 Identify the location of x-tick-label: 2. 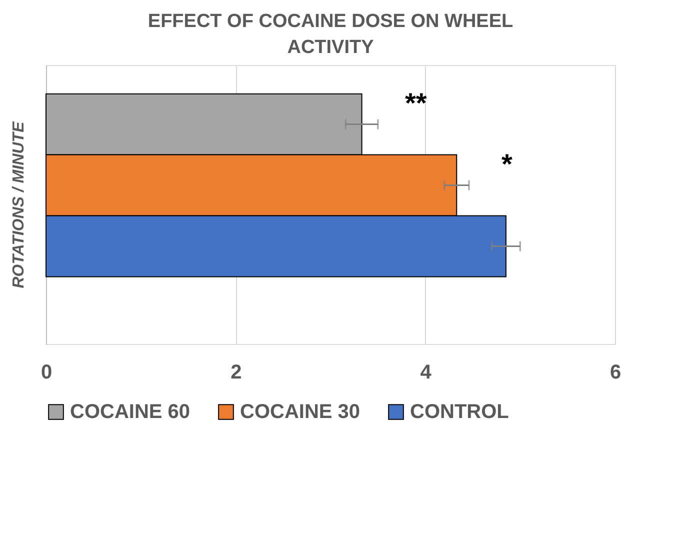
(236, 373).